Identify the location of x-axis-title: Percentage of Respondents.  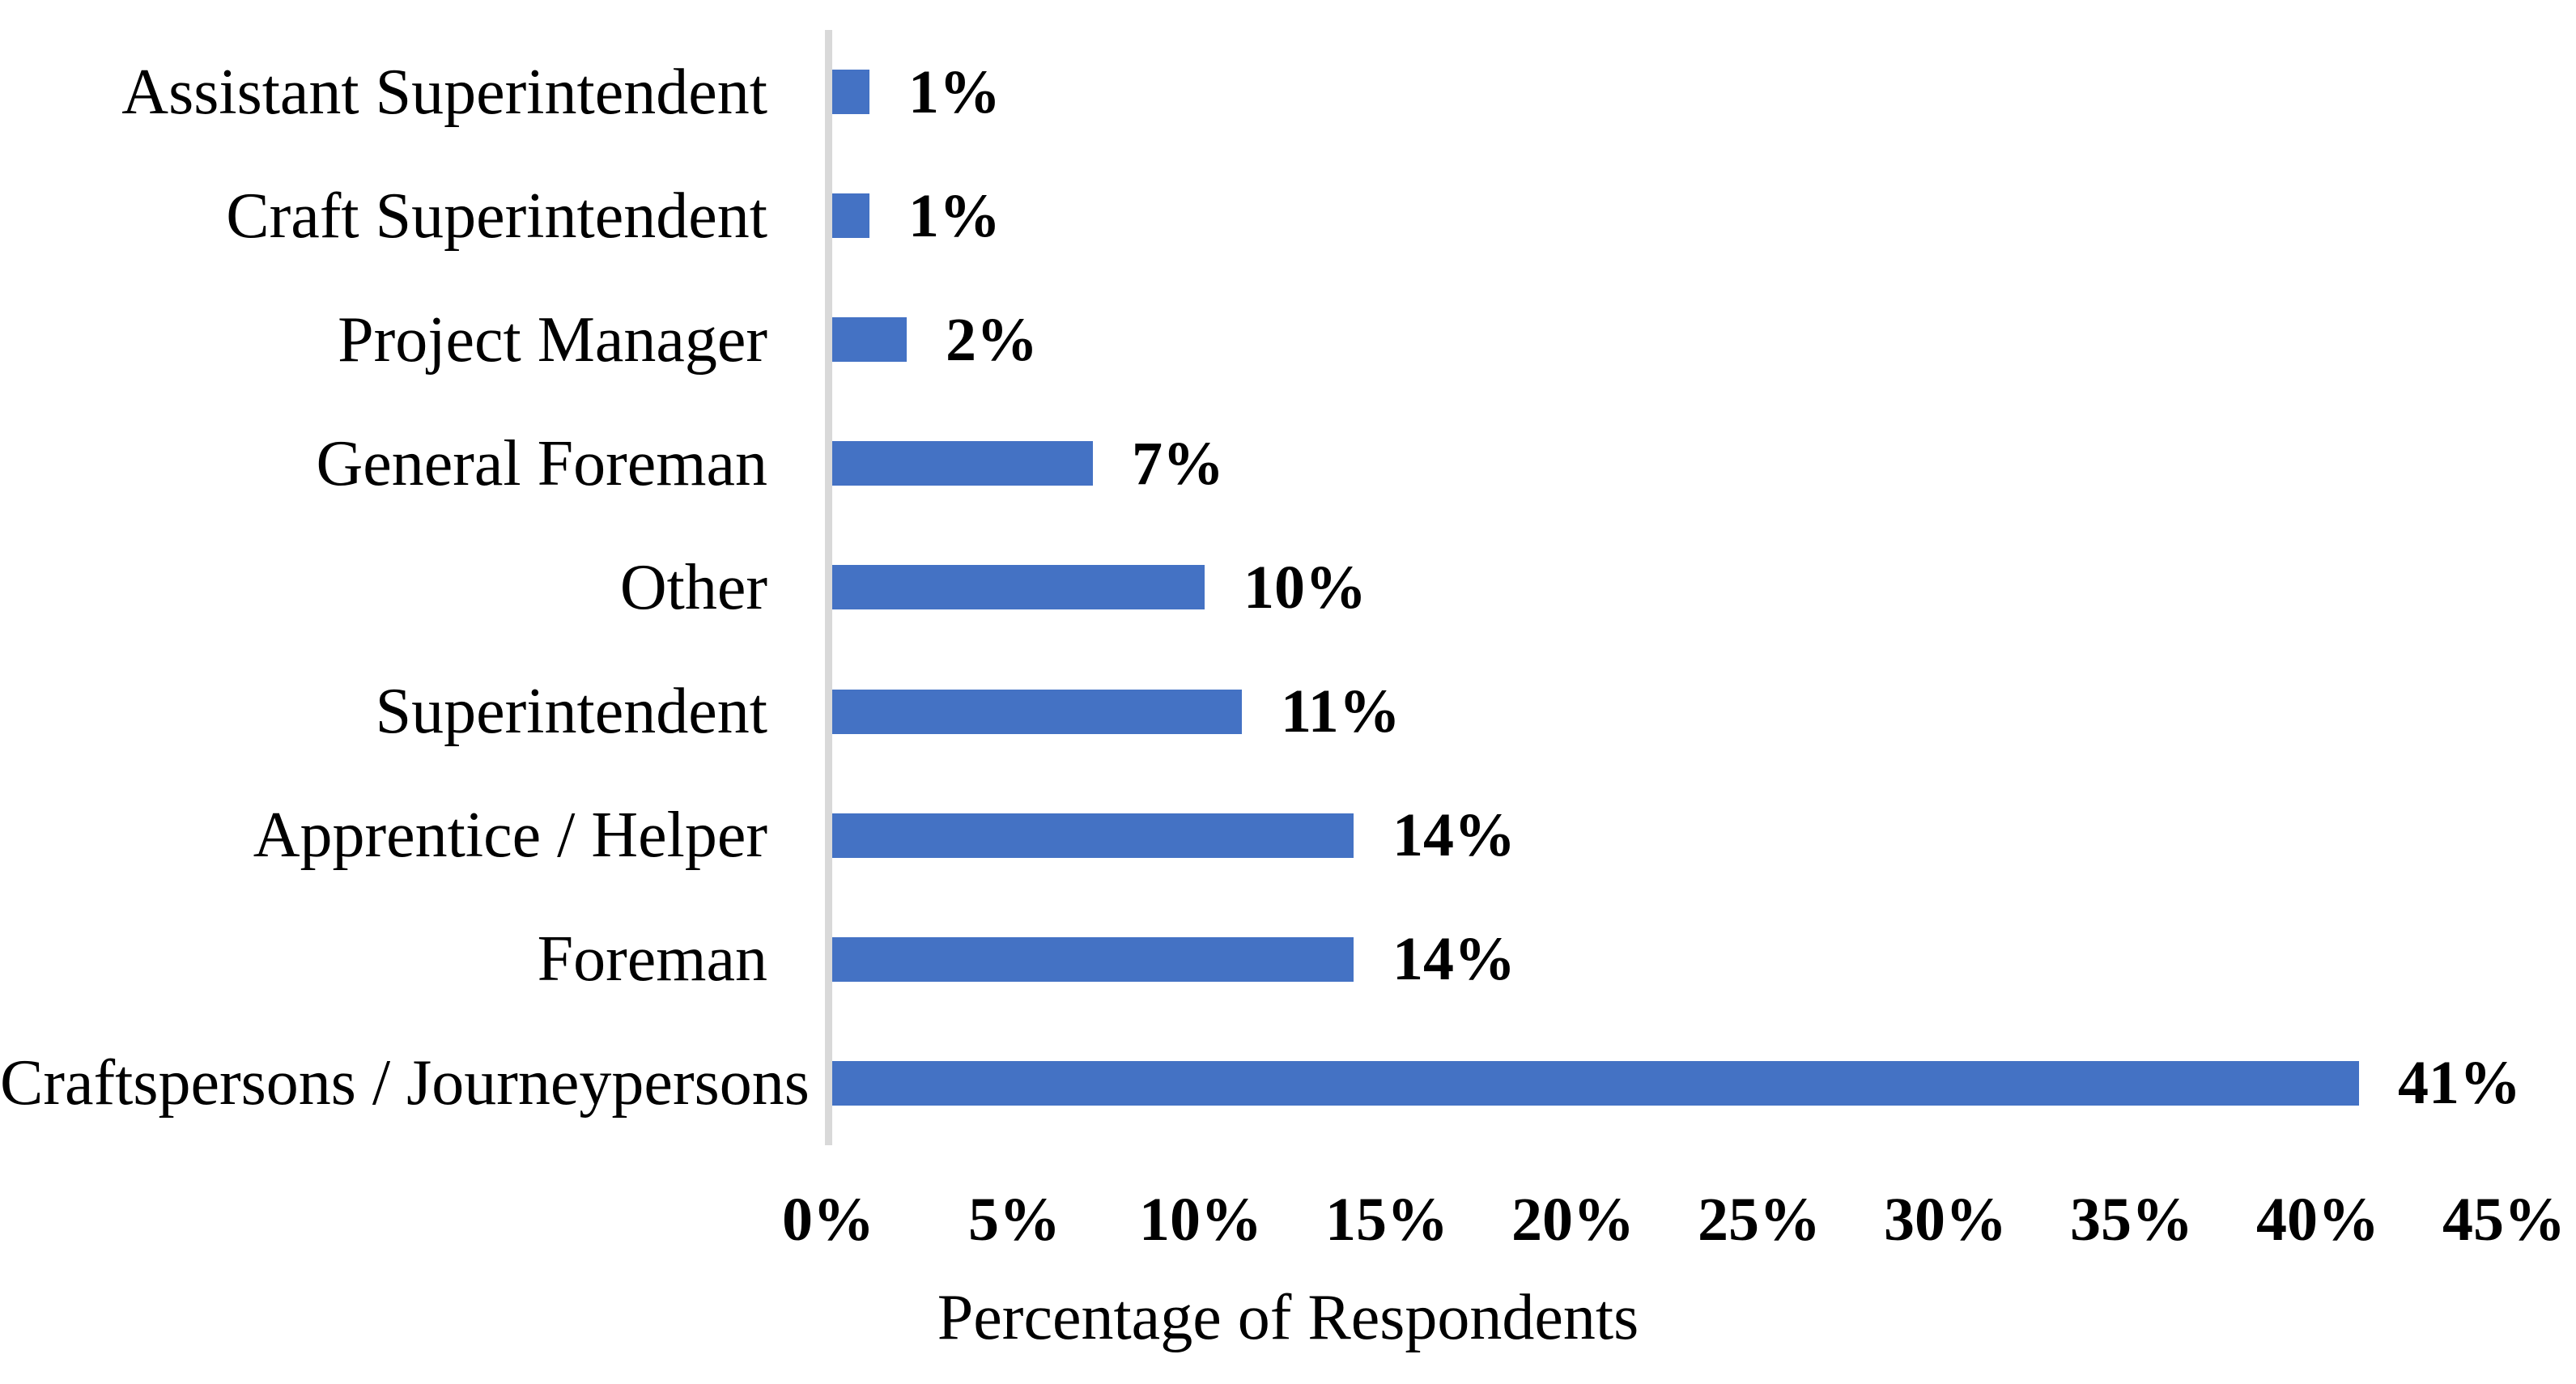
(1288, 1317).